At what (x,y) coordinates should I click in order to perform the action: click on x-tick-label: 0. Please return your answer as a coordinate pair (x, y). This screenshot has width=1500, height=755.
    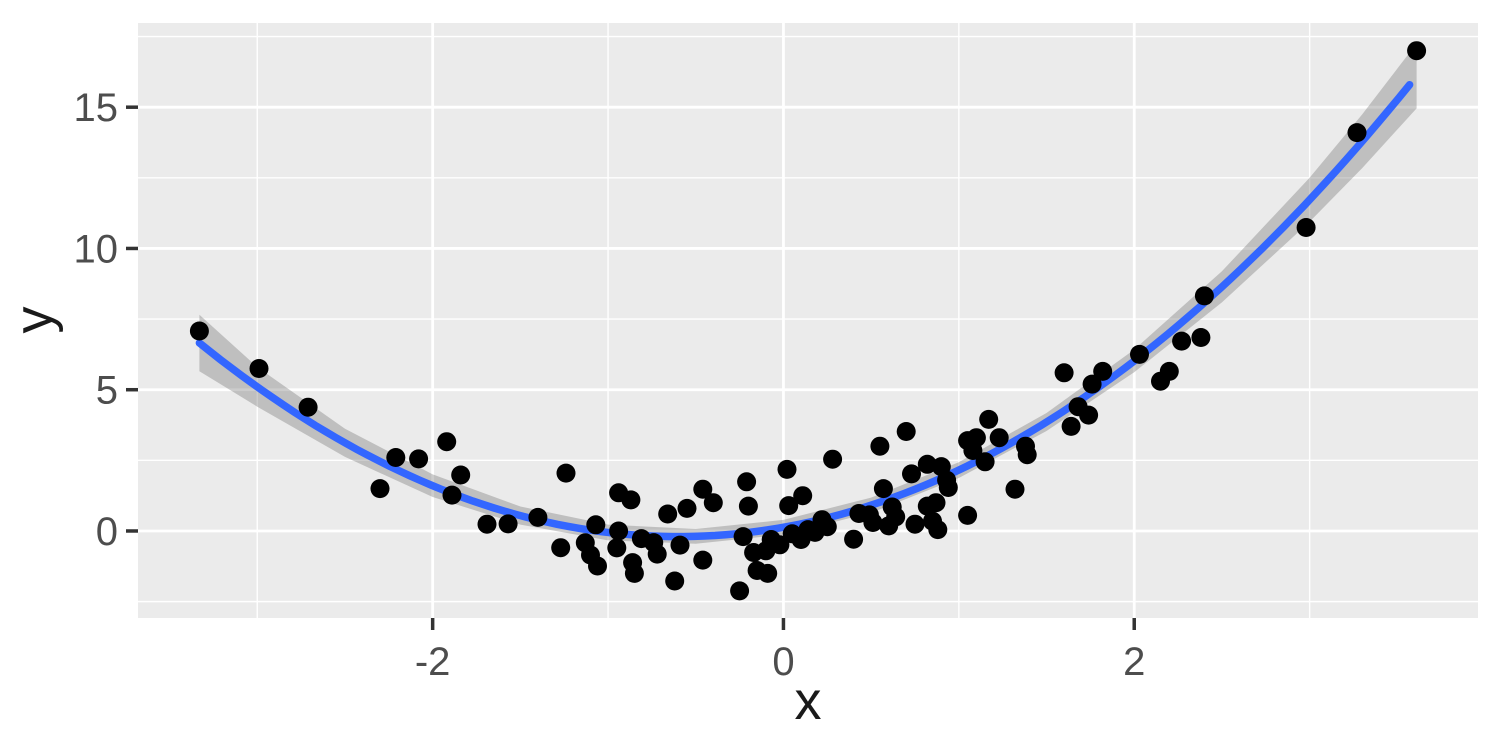
    Looking at the image, I should click on (783, 662).